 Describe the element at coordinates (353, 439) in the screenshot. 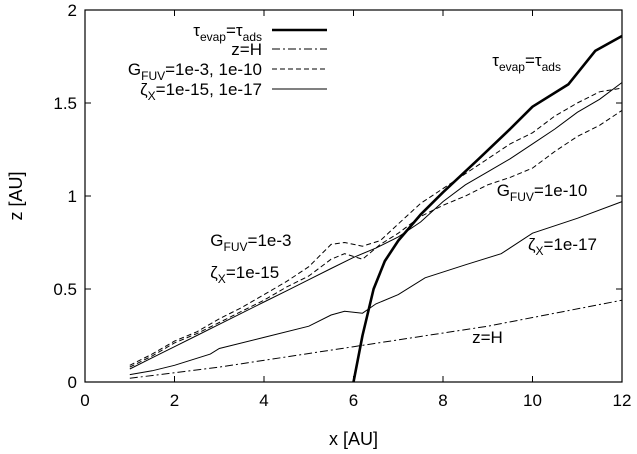

I see `x-axis-label: x [AU]` at that location.